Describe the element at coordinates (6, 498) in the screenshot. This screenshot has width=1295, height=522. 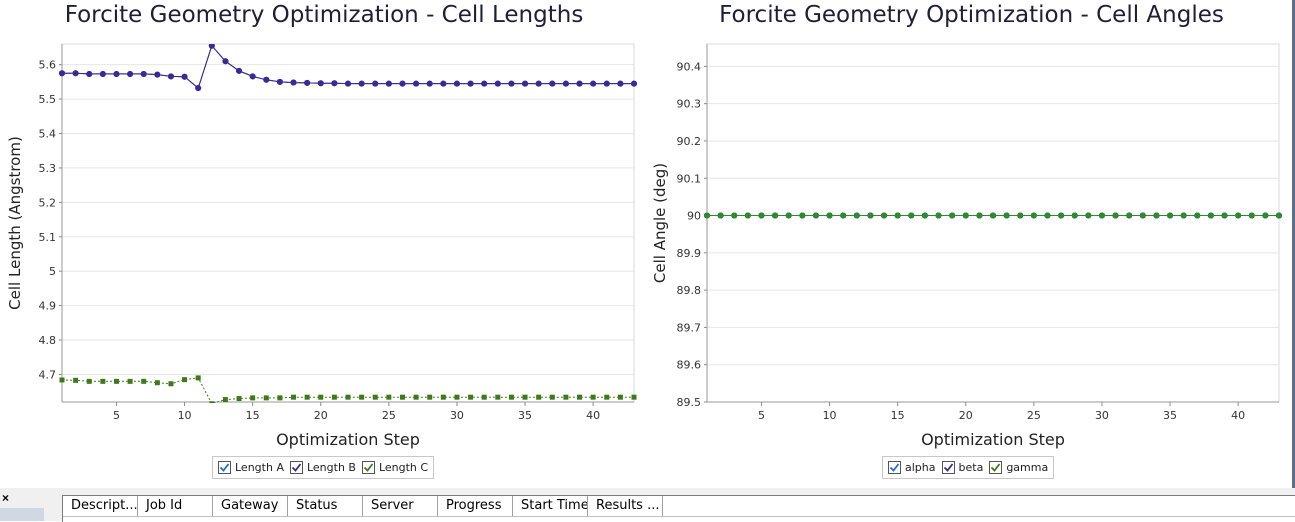
I see `close-icon: ×` at that location.